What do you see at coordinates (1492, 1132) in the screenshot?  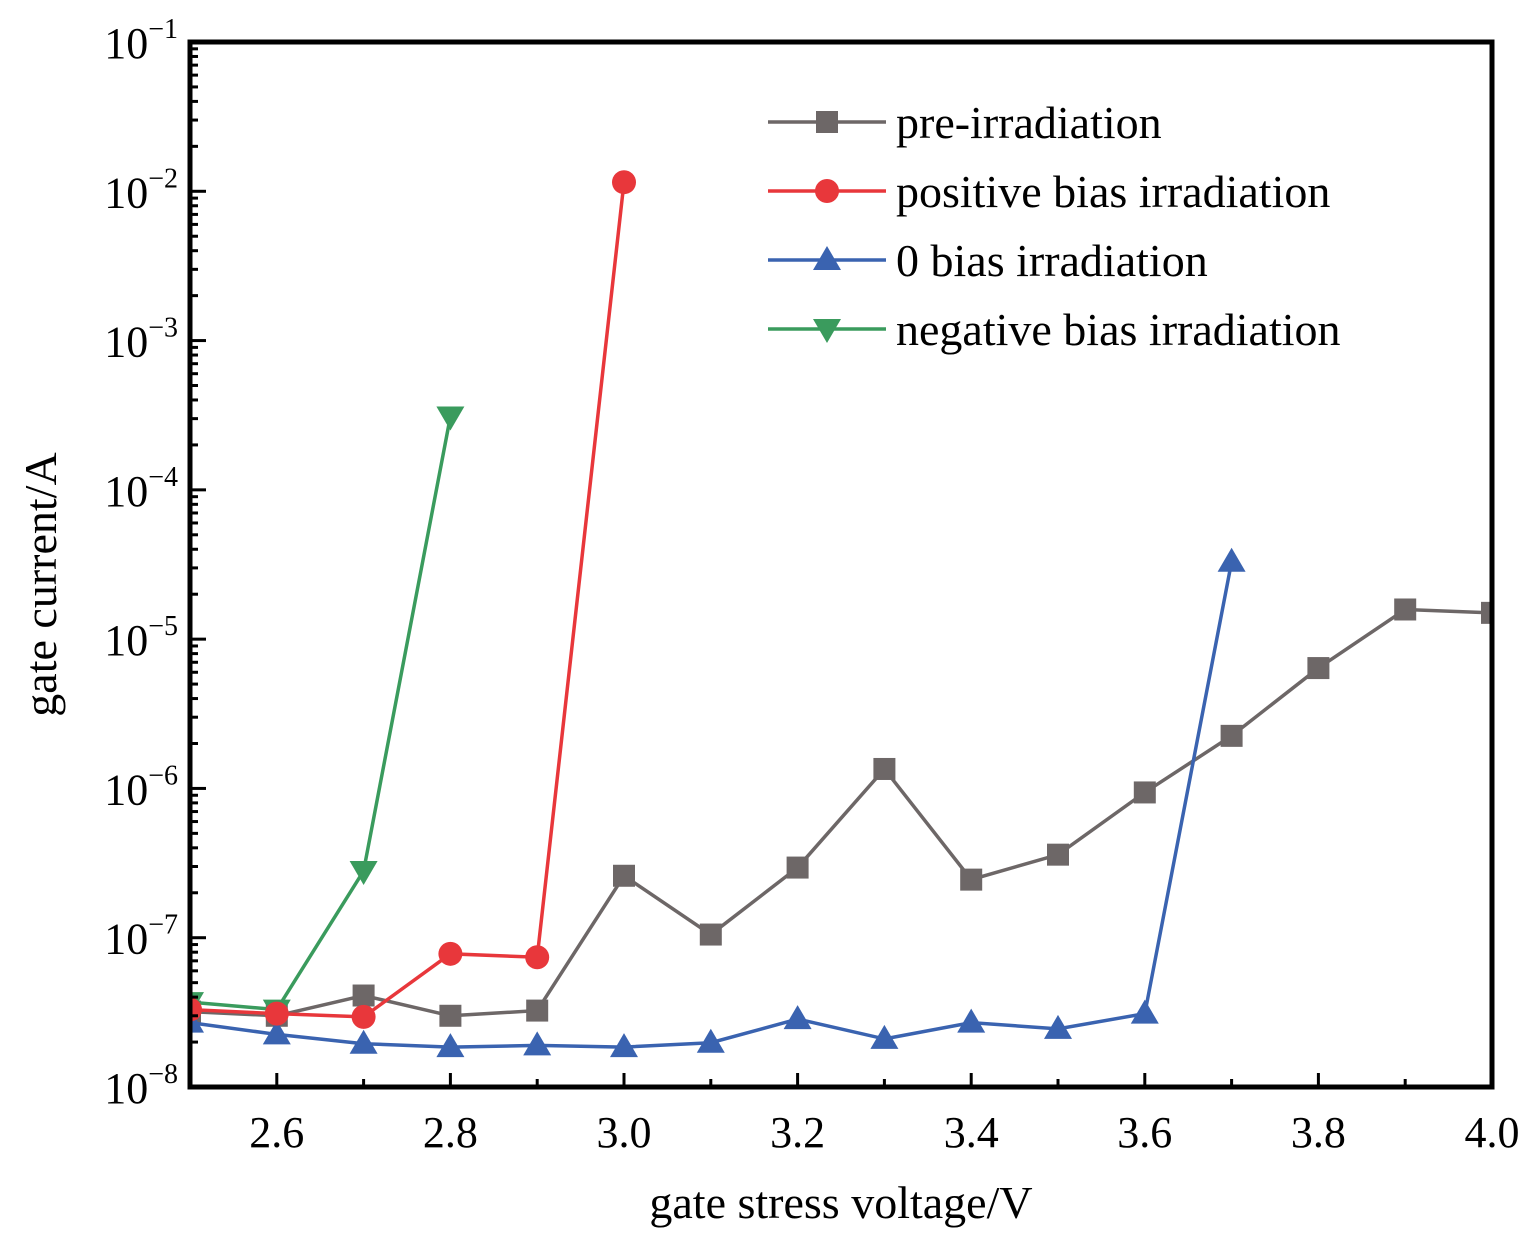 I see `x-tick-label: 4.0` at bounding box center [1492, 1132].